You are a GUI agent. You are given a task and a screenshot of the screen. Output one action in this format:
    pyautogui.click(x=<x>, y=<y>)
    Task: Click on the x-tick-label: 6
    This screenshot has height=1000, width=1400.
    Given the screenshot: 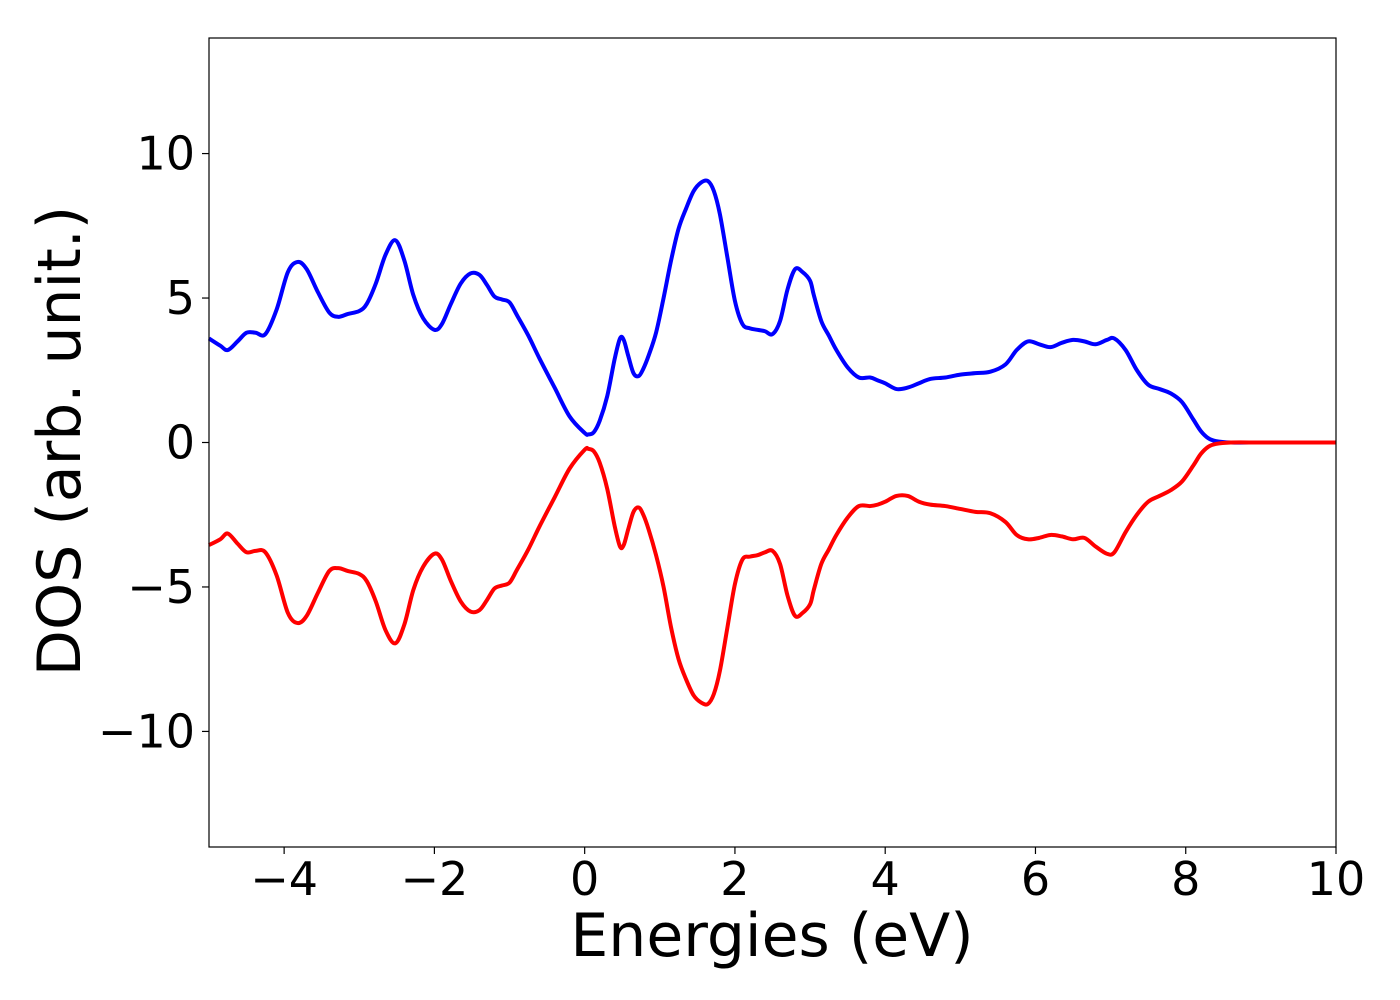 What is the action you would take?
    pyautogui.click(x=1035, y=879)
    